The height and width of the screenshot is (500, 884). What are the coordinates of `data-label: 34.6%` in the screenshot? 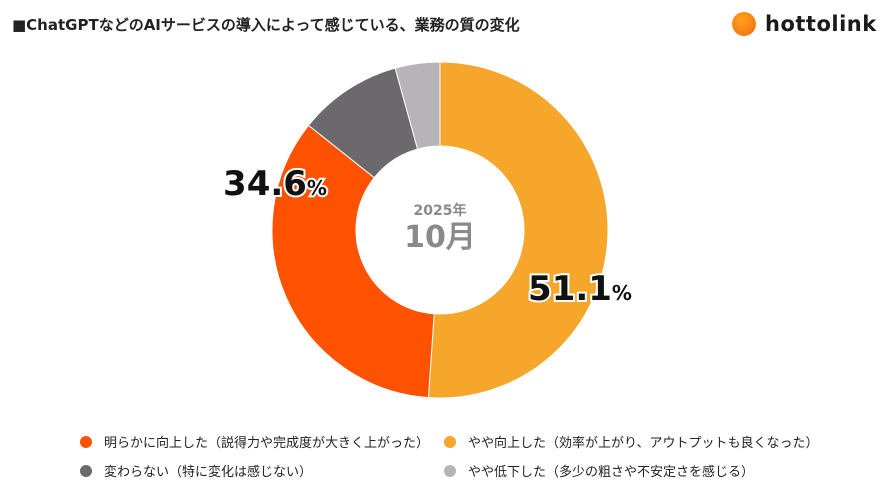 It's located at (275, 184).